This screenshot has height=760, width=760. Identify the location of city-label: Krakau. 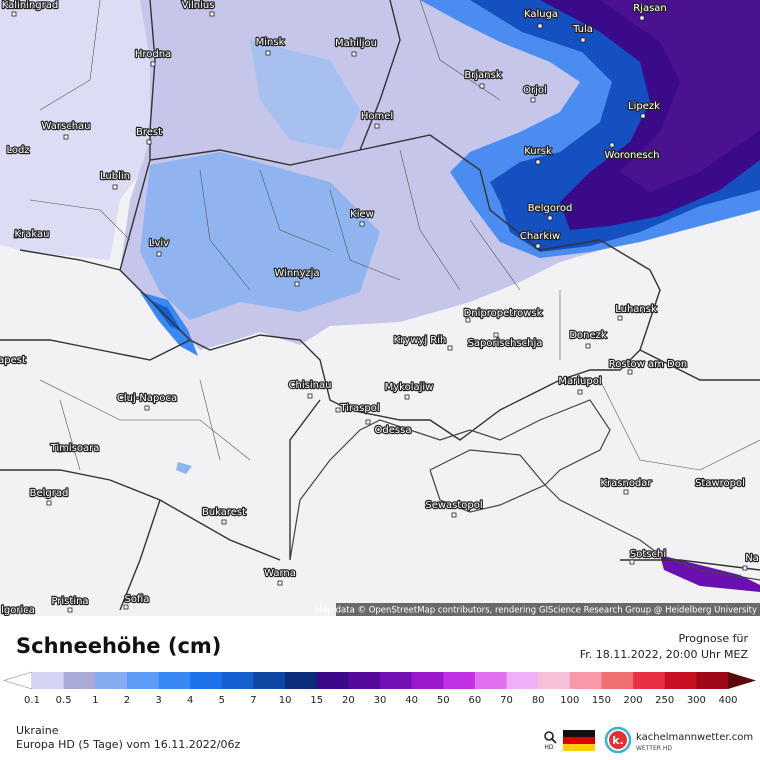
(32, 234).